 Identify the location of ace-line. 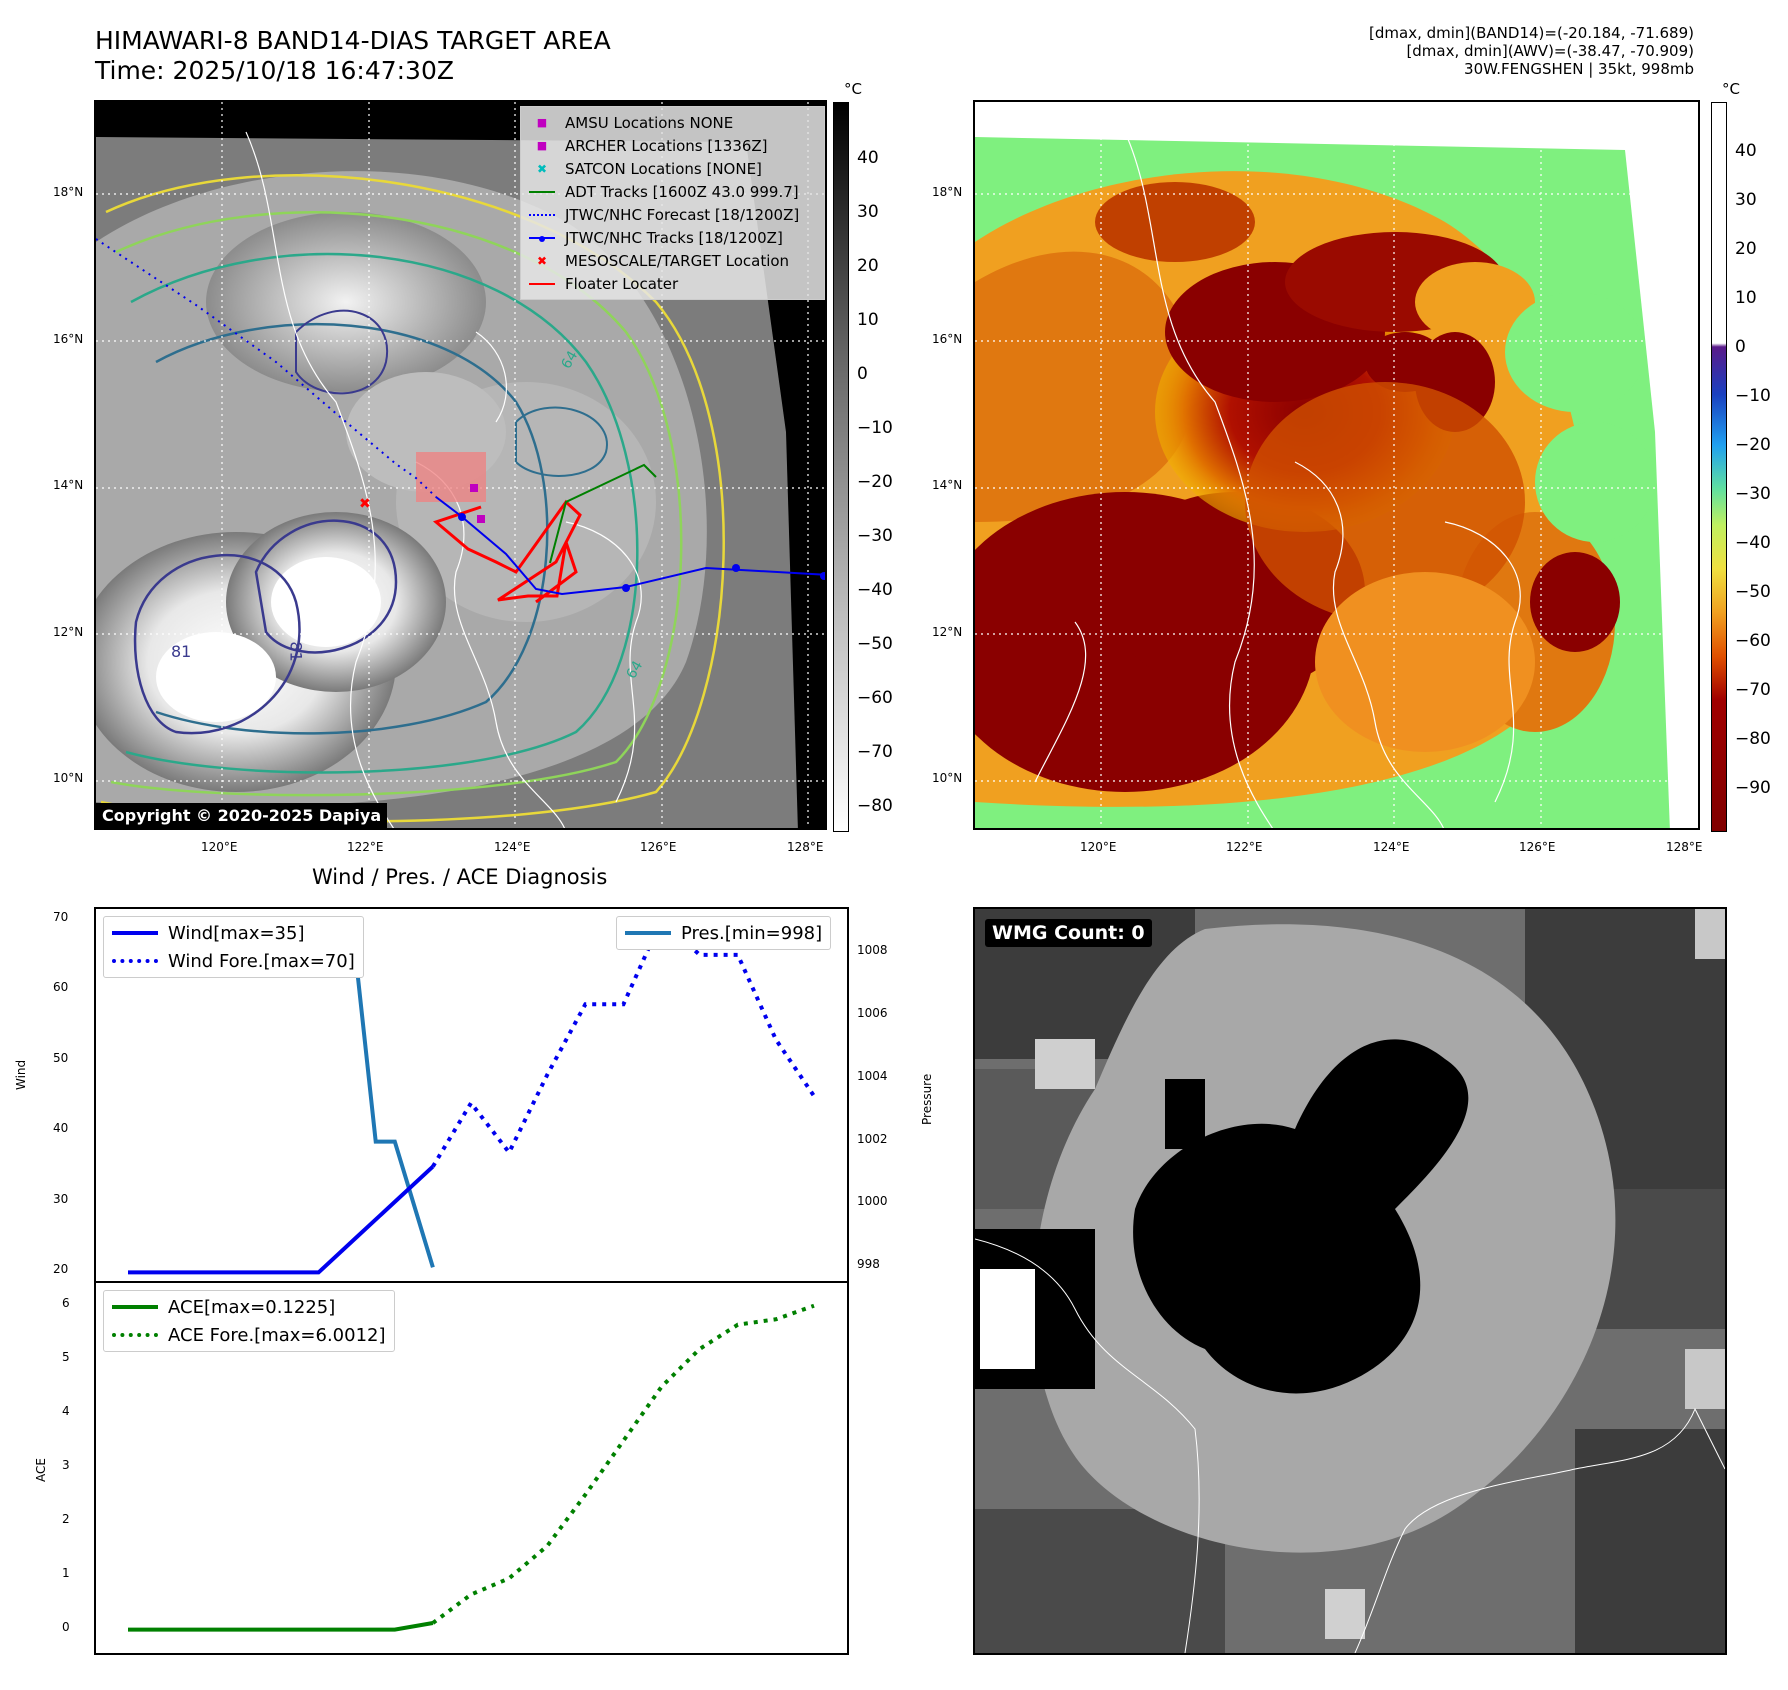
(281, 1626).